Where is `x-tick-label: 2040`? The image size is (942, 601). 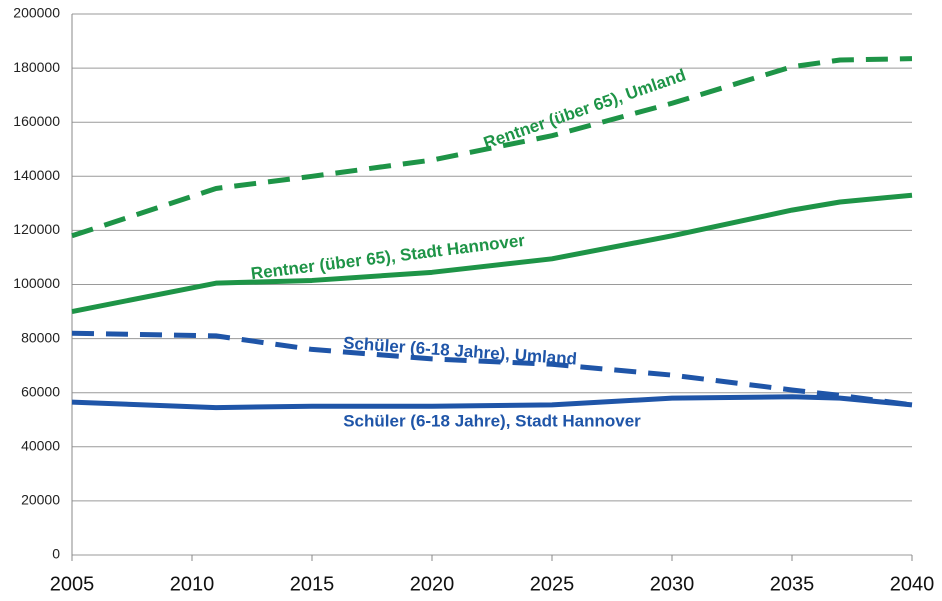 x-tick-label: 2040 is located at coordinates (912, 584).